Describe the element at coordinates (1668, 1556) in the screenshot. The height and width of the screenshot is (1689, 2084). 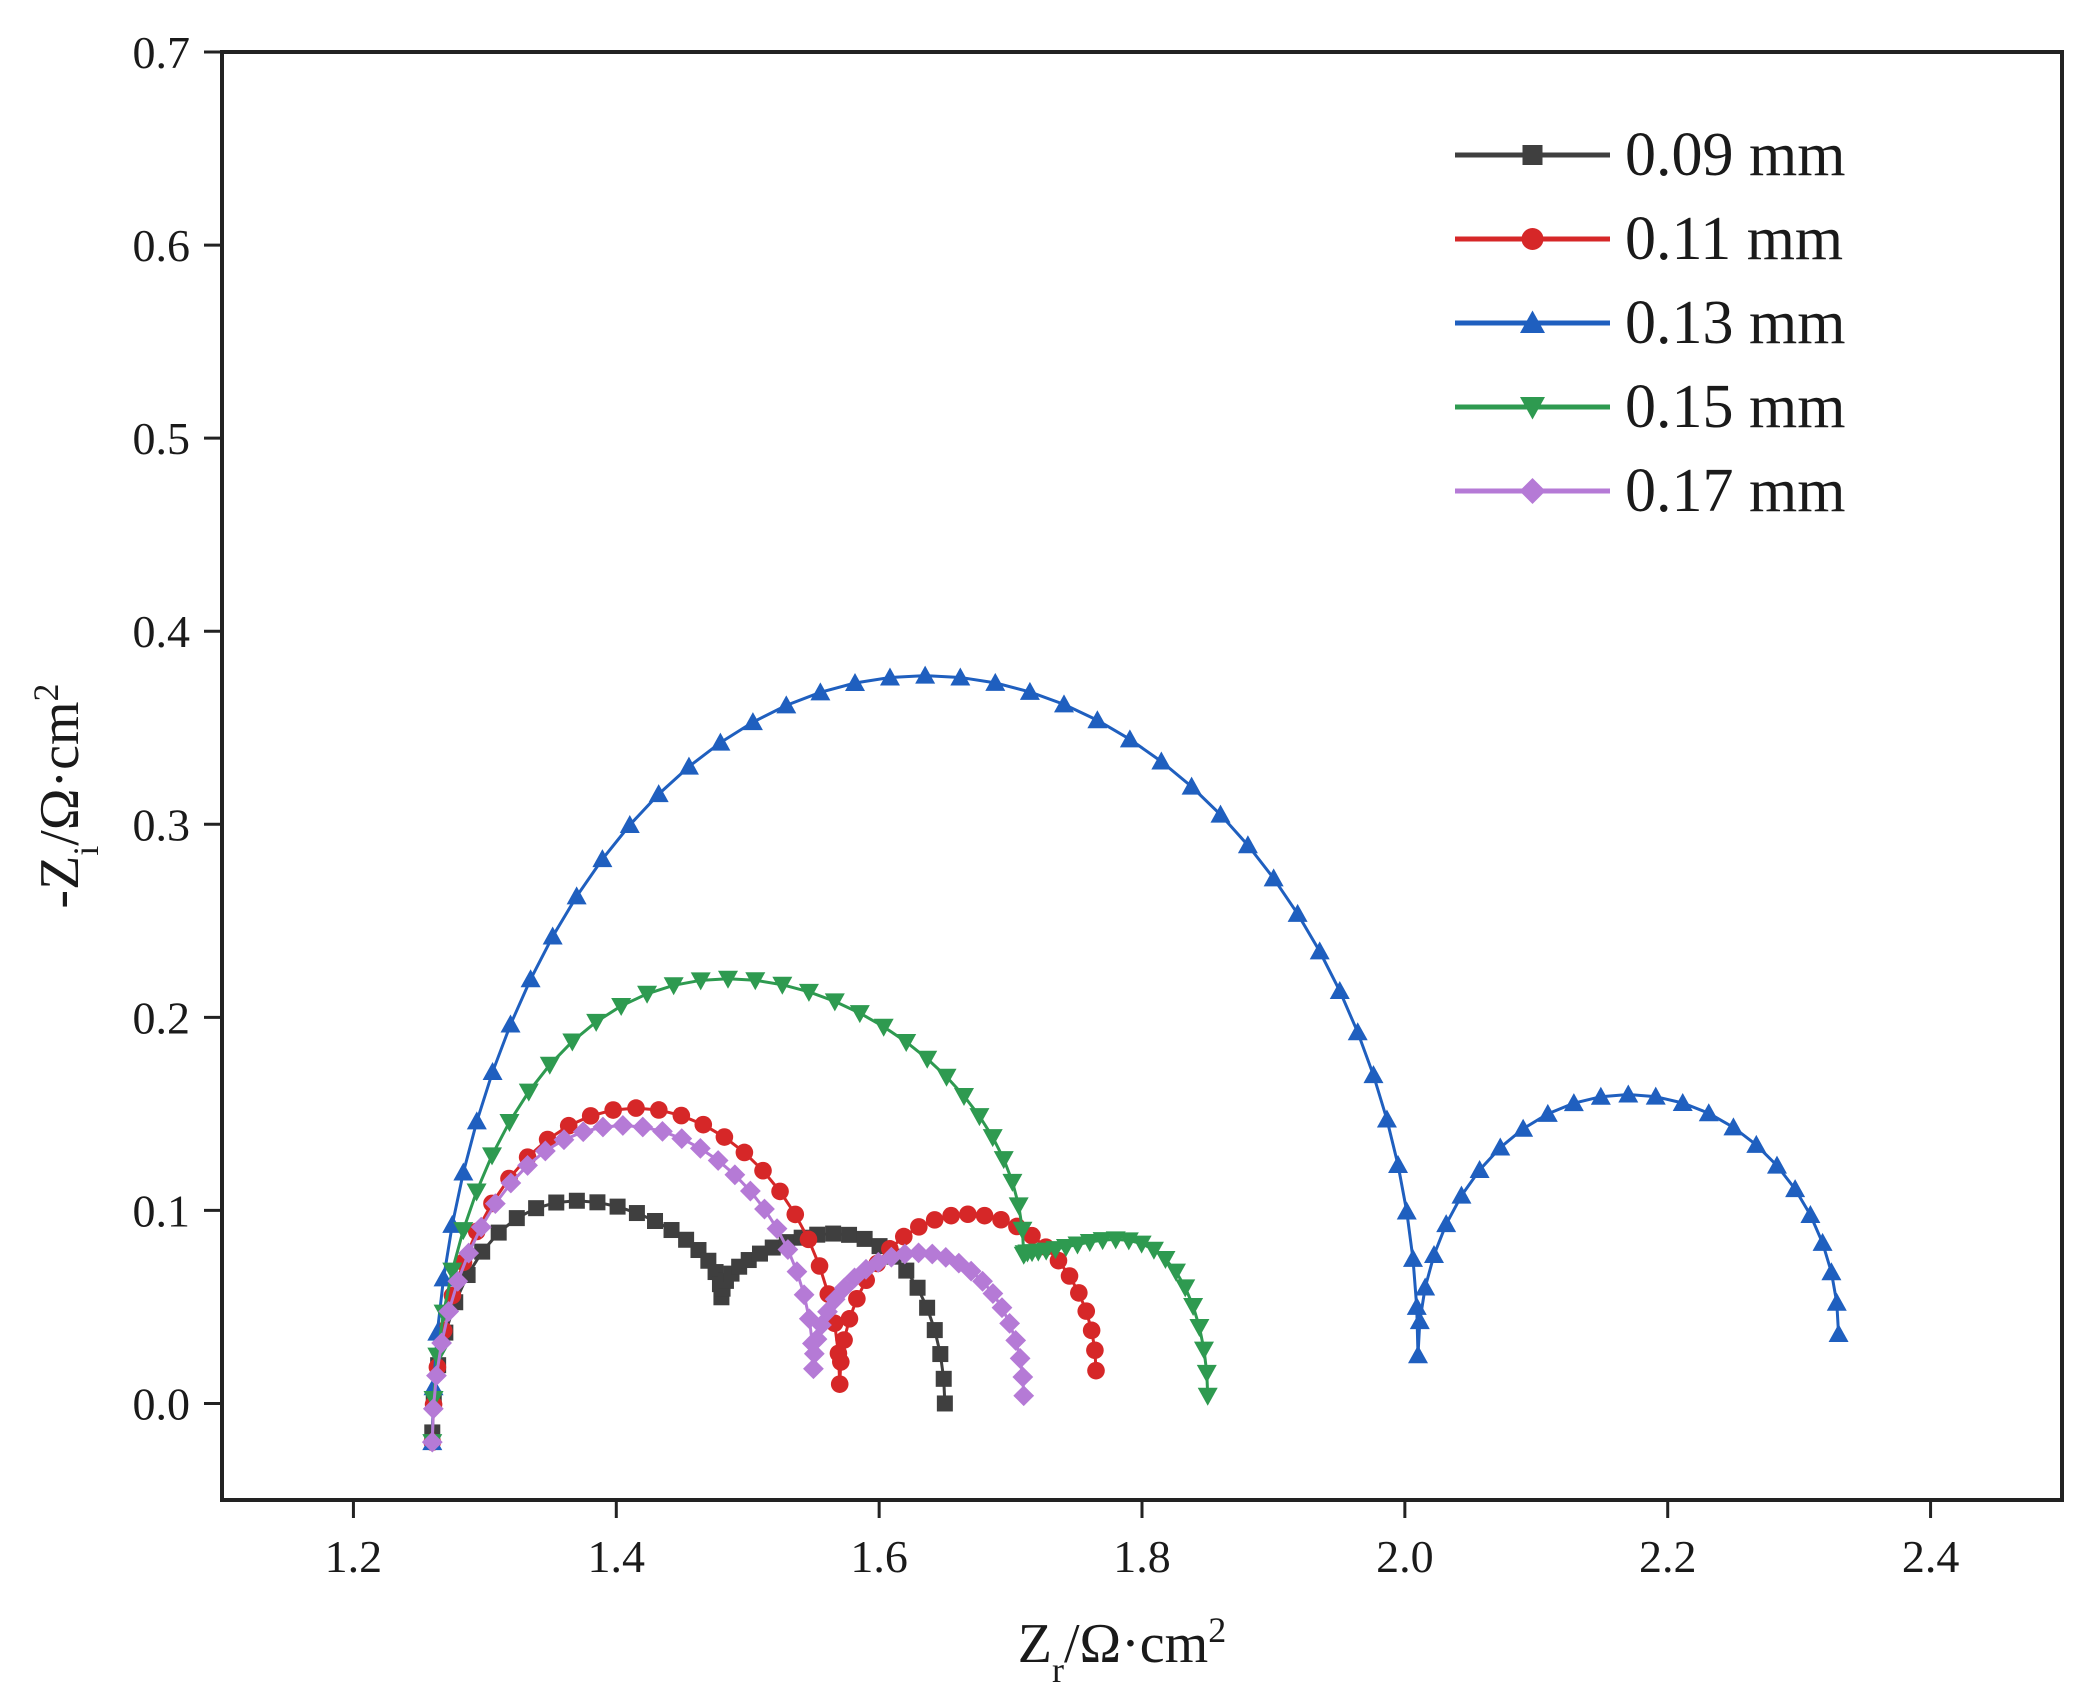
I see `x-tick-label: 2.2` at that location.